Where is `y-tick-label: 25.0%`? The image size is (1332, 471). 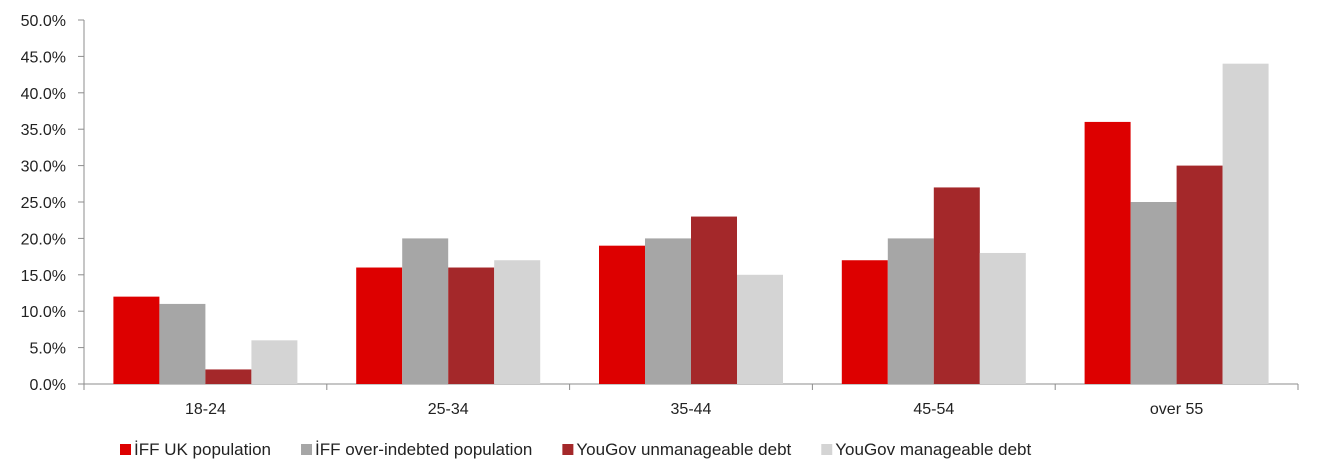
y-tick-label: 25.0% is located at coordinates (43, 203).